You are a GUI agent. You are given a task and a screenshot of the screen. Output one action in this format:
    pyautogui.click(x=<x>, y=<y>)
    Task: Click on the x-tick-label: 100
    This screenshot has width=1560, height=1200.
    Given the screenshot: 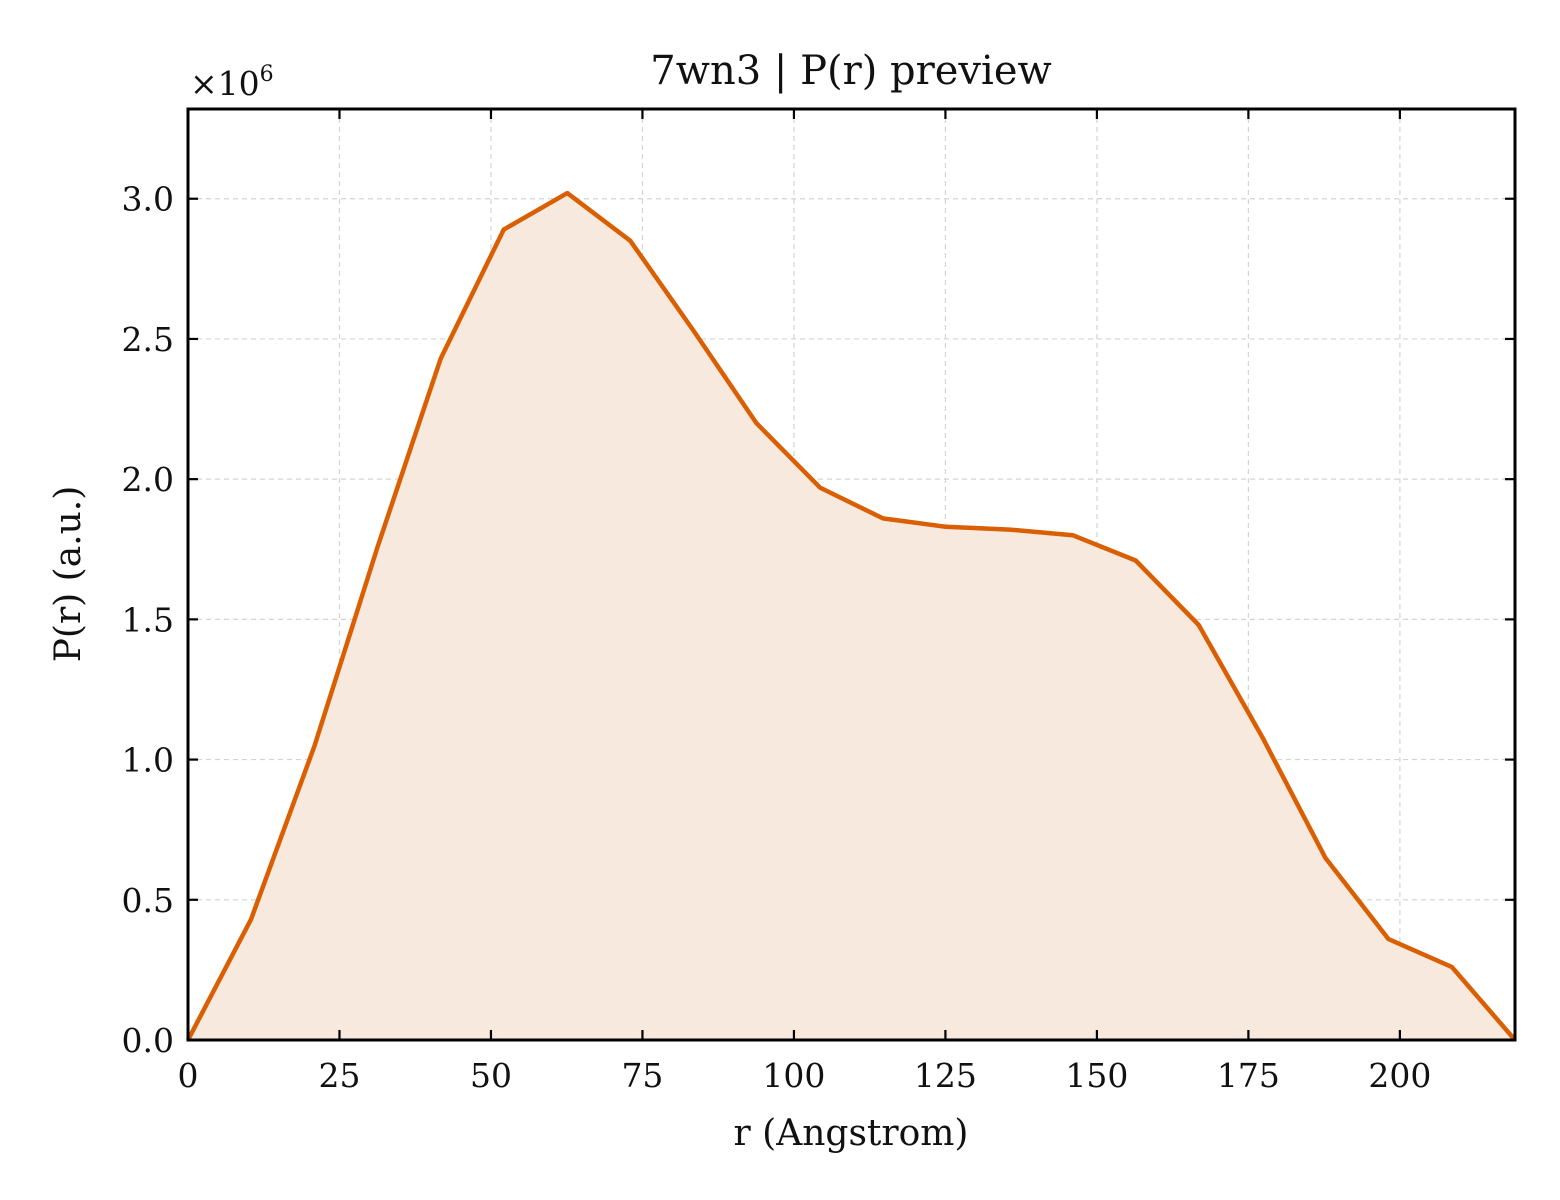 What is the action you would take?
    pyautogui.click(x=793, y=1075)
    